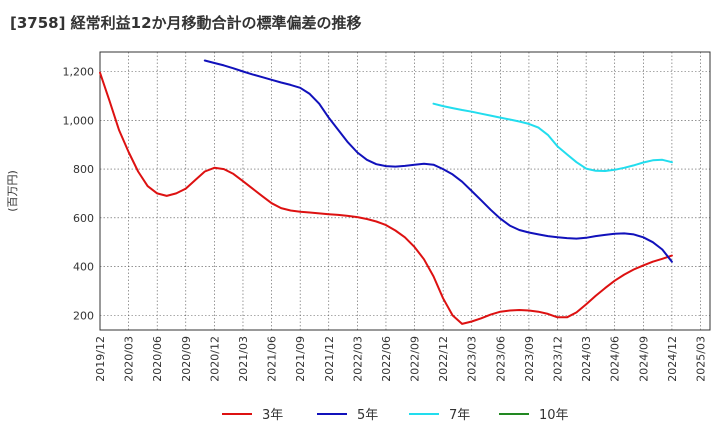 This screenshot has width=720, height=440. I want to click on x-tick-label: 2023/09, so click(529, 359).